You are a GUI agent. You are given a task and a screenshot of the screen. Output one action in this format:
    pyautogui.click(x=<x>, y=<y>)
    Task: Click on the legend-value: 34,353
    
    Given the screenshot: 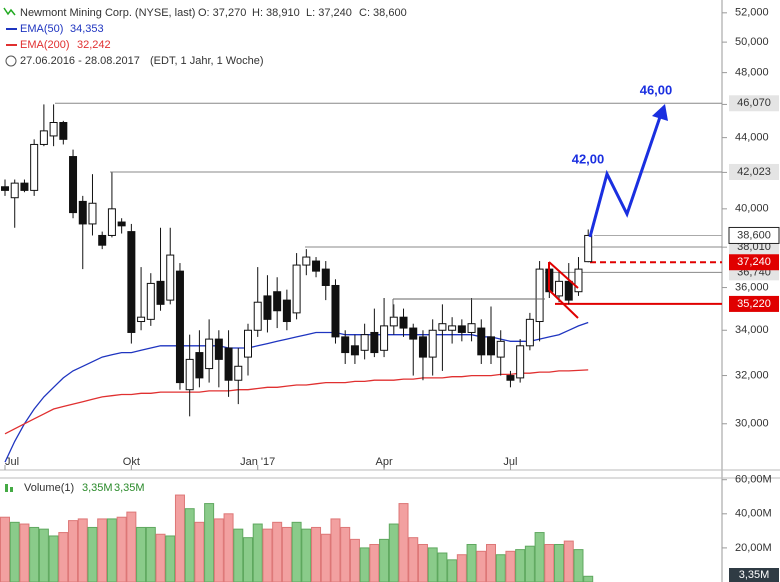 What is the action you would take?
    pyautogui.click(x=87, y=29)
    